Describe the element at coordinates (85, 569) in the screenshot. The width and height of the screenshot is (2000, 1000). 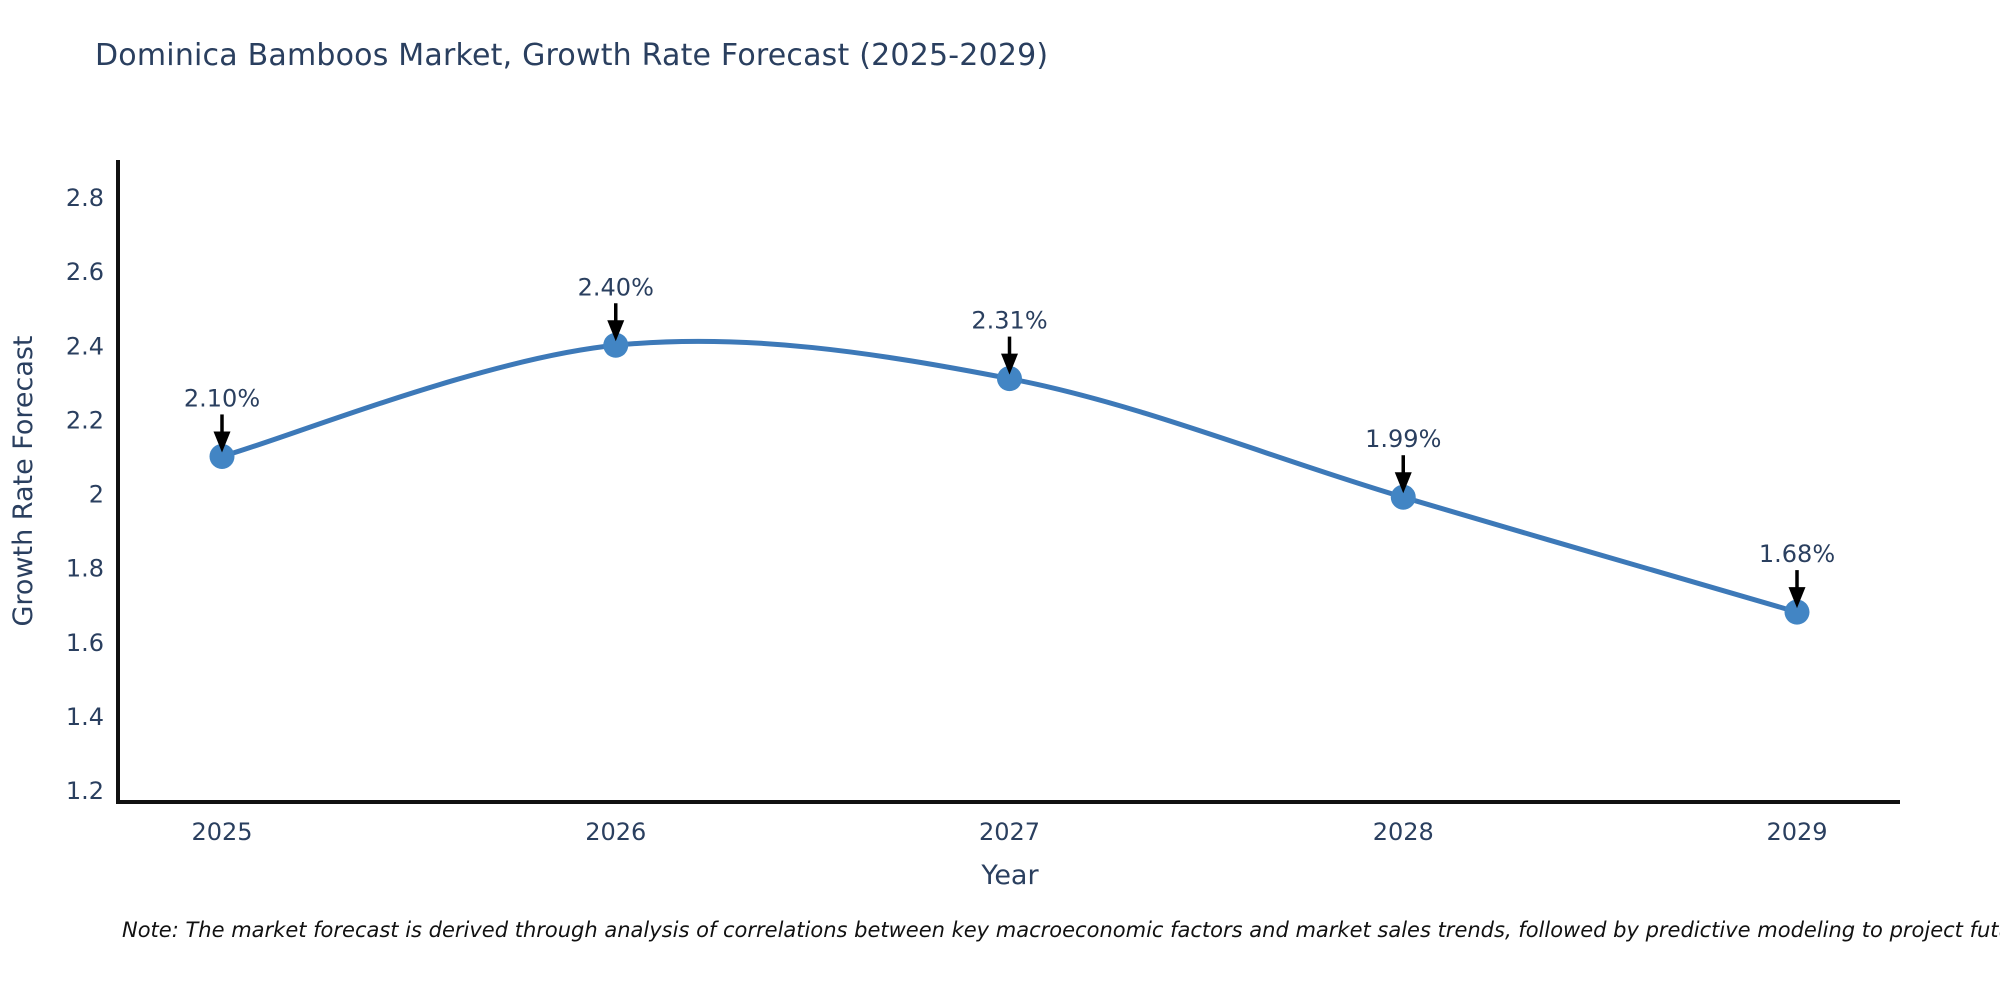
I see `y-tick-label: 1.8` at that location.